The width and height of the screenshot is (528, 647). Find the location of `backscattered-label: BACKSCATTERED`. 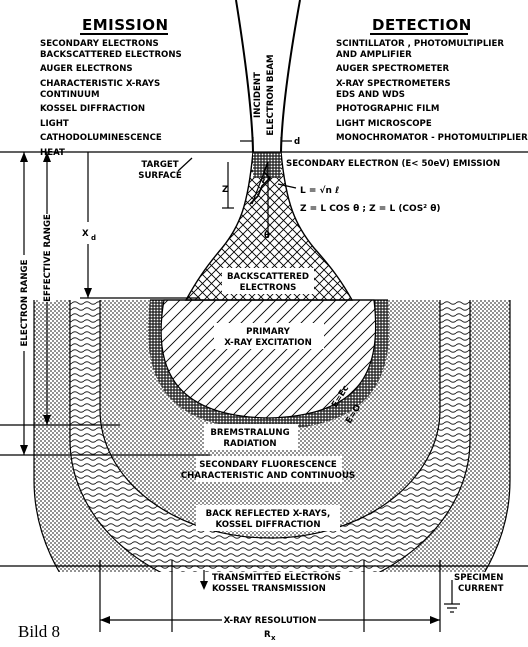

backscattered-label: BACKSCATTERED is located at coordinates (268, 277).